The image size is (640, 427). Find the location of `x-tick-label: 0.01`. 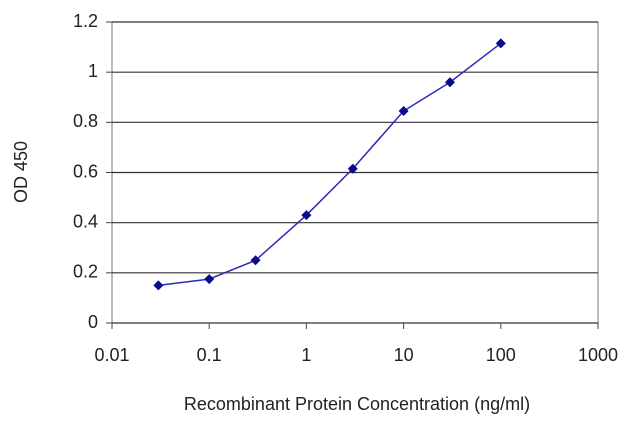

x-tick-label: 0.01 is located at coordinates (111, 355).